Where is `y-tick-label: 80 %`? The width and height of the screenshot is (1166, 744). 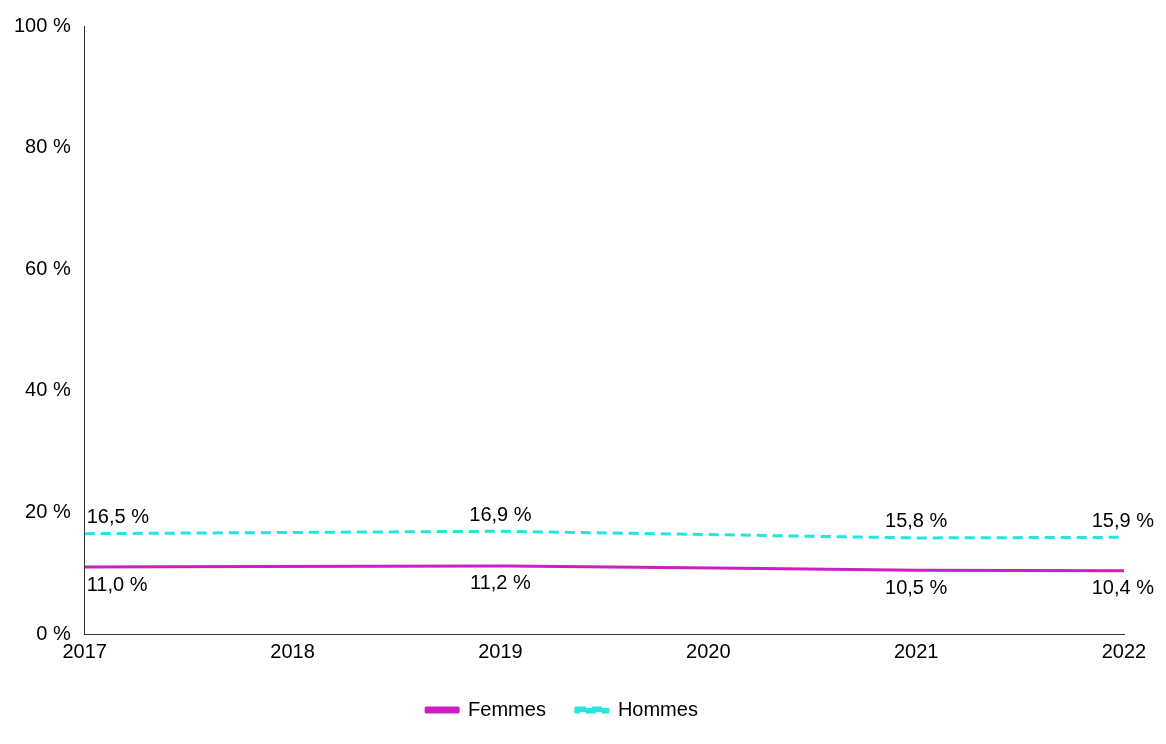 y-tick-label: 80 % is located at coordinates (48, 146).